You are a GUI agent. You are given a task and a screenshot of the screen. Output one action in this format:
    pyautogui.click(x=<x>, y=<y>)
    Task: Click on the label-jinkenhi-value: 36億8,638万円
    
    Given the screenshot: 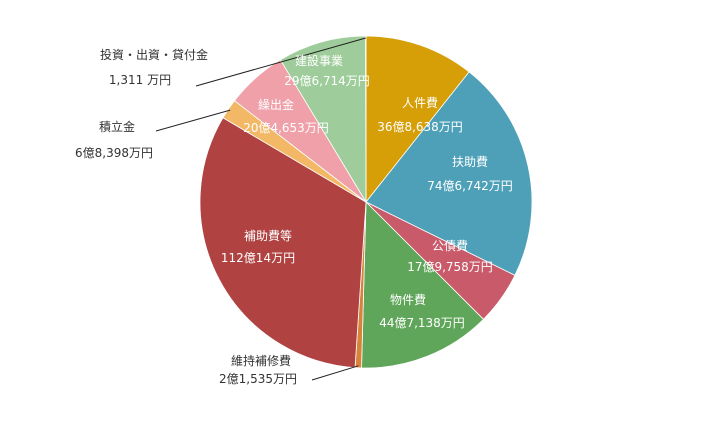 What is the action you would take?
    pyautogui.click(x=420, y=127)
    